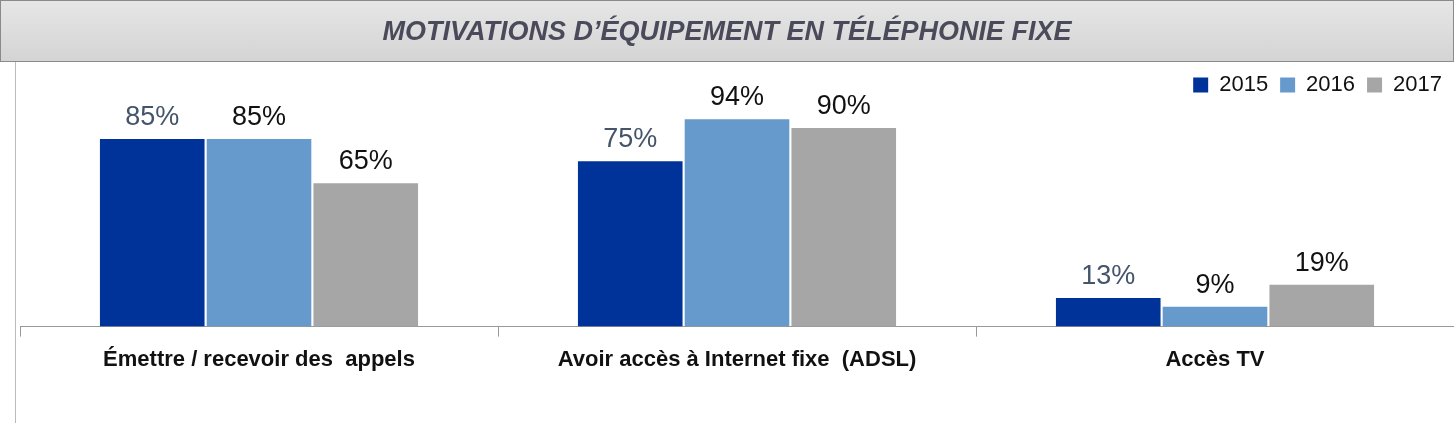 This screenshot has width=1454, height=423. What do you see at coordinates (259, 358) in the screenshot?
I see `x-tick-label: Émettre / recevoir des appels` at bounding box center [259, 358].